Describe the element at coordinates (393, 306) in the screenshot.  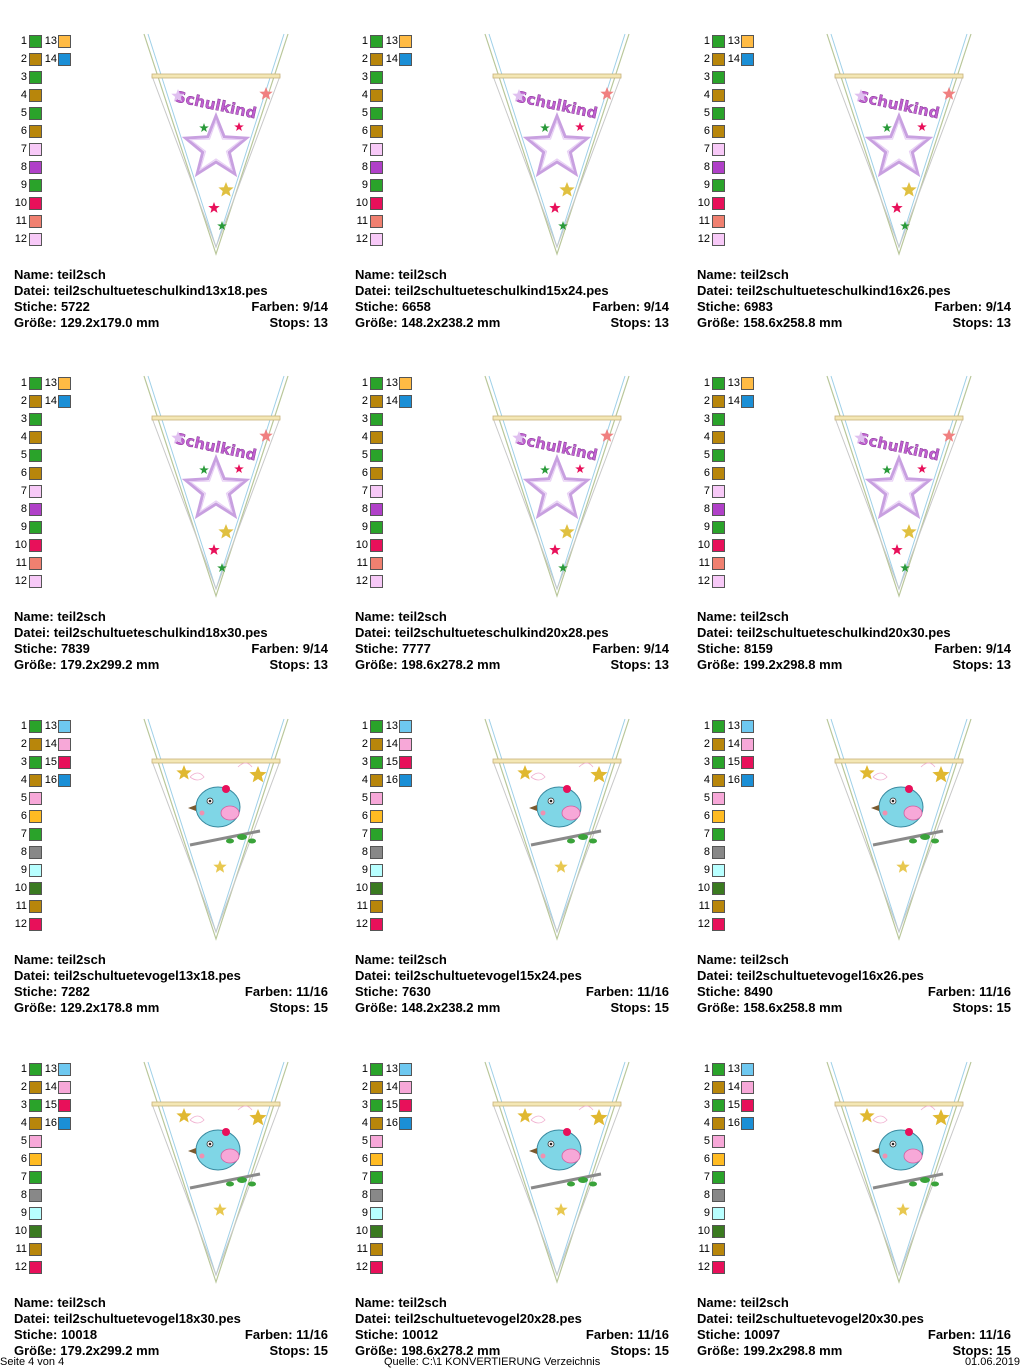
I see `stitch-count: Stiche: 6658` at that location.